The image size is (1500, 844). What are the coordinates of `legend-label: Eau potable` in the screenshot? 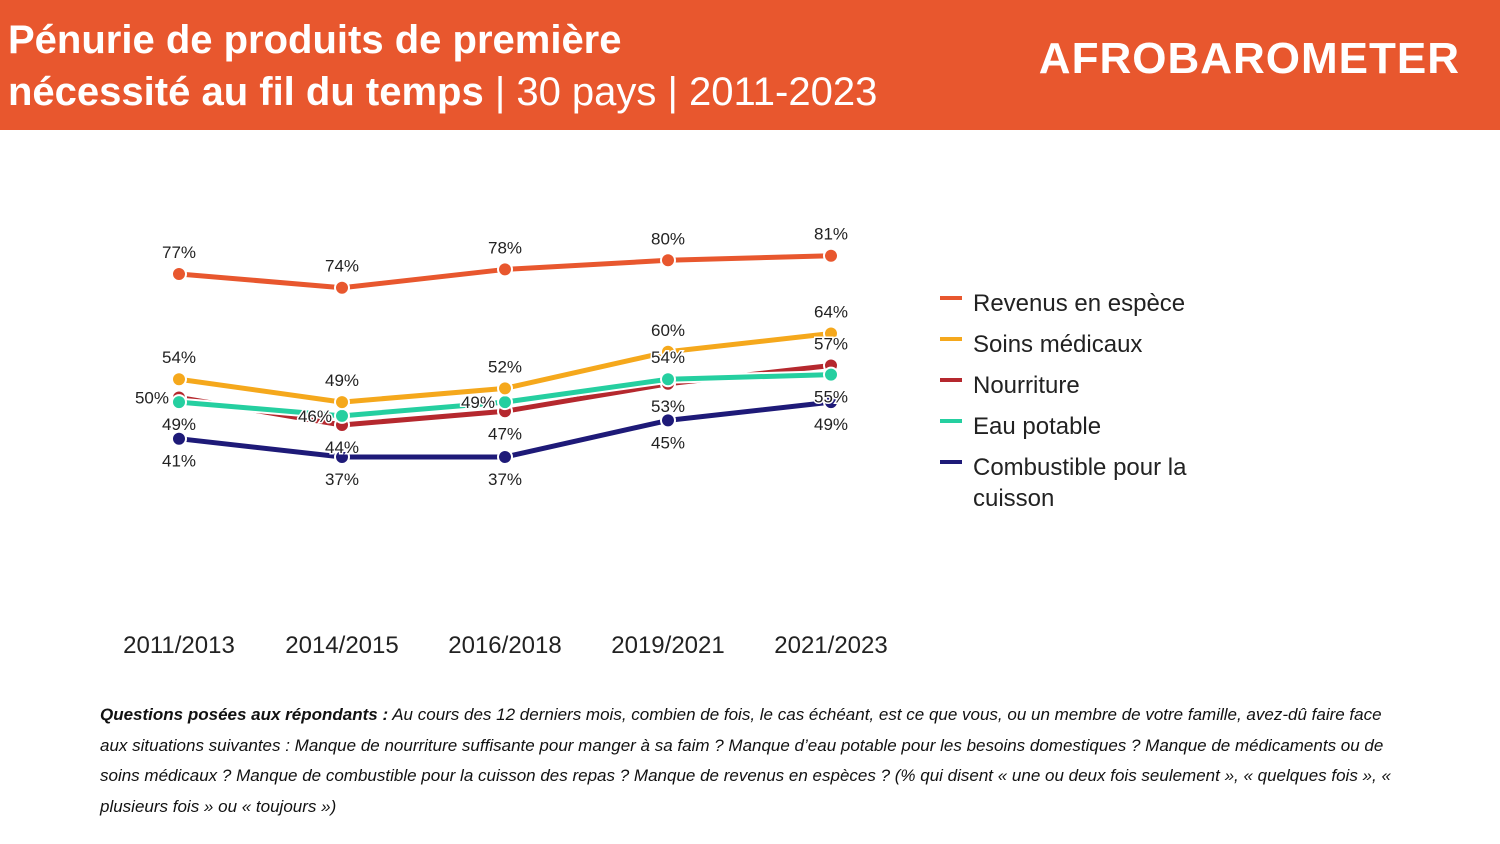 It's located at (1037, 426).